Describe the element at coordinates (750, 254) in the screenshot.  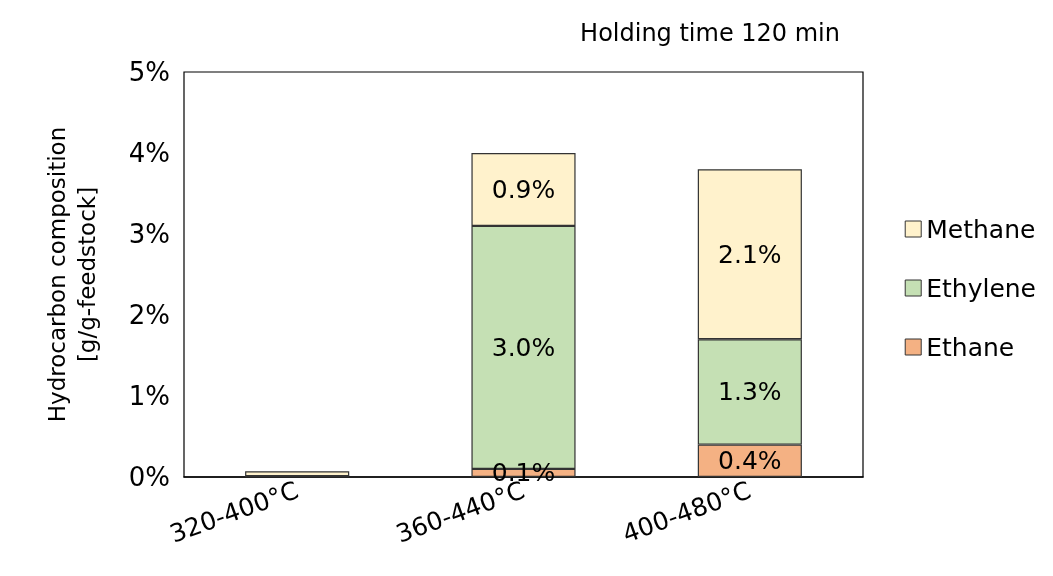
I see `data-label: 2.1%` at that location.